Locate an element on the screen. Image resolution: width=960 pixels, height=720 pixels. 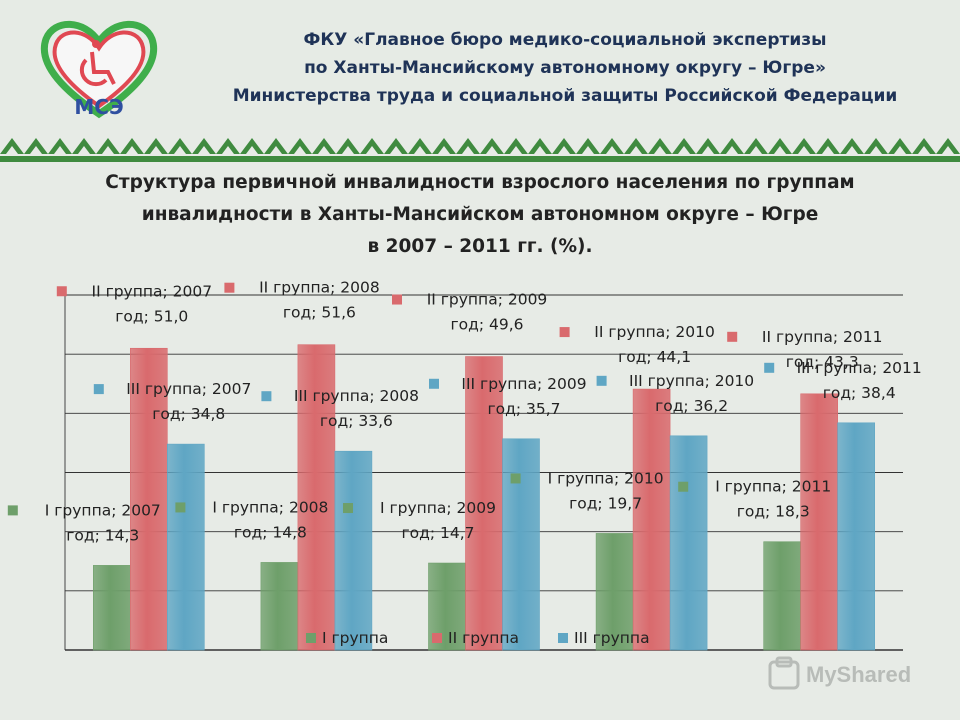
data-label-value: год; 51,0 is located at coordinates (151, 316).